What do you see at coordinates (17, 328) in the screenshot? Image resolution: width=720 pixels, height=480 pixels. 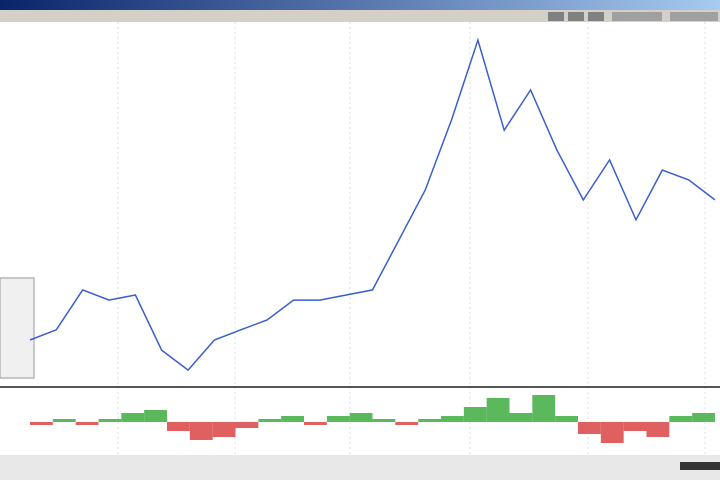 I see `price-scale-box` at bounding box center [17, 328].